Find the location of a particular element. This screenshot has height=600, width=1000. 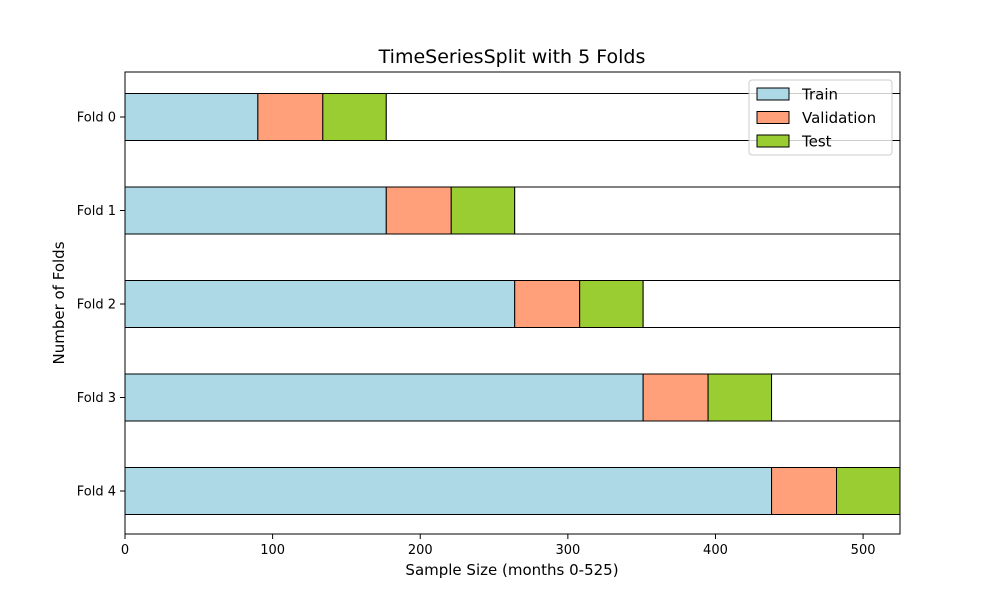

legend-label-test: Test is located at coordinates (816, 142).